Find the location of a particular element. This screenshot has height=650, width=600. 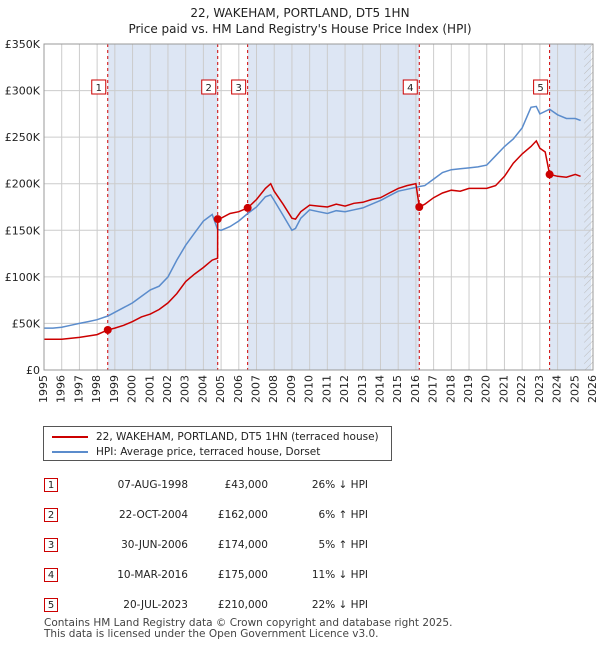

marker-label: 4 is located at coordinates (410, 88).